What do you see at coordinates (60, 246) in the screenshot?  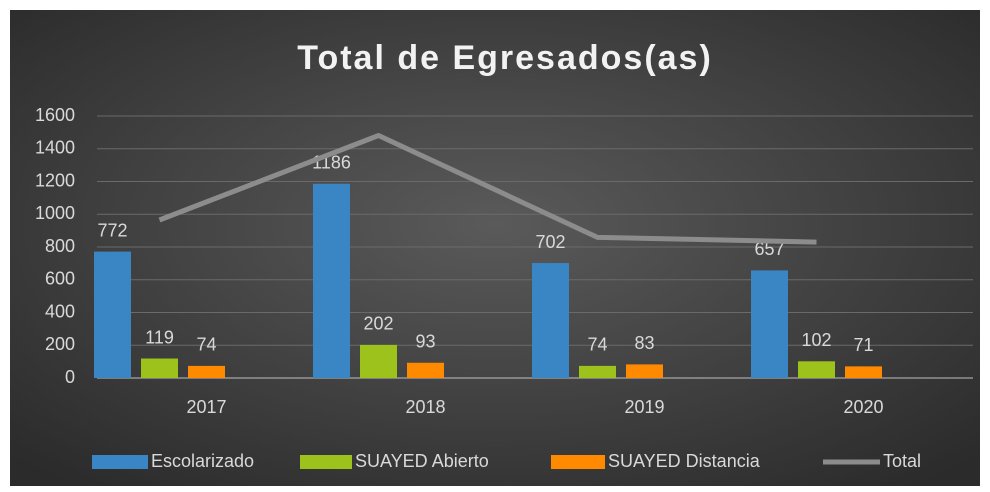 I see `y-tick-label: 800` at bounding box center [60, 246].